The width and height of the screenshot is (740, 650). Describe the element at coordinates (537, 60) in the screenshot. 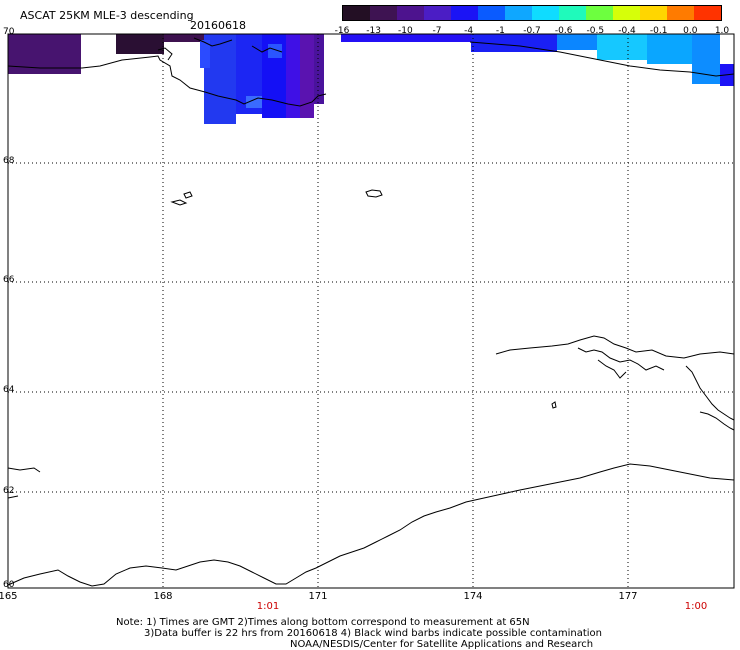

I see `wind-data-strip` at that location.